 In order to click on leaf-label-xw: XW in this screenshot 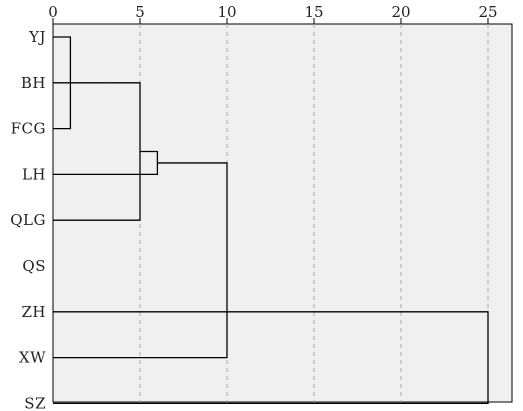, I will do `click(32, 358)`.